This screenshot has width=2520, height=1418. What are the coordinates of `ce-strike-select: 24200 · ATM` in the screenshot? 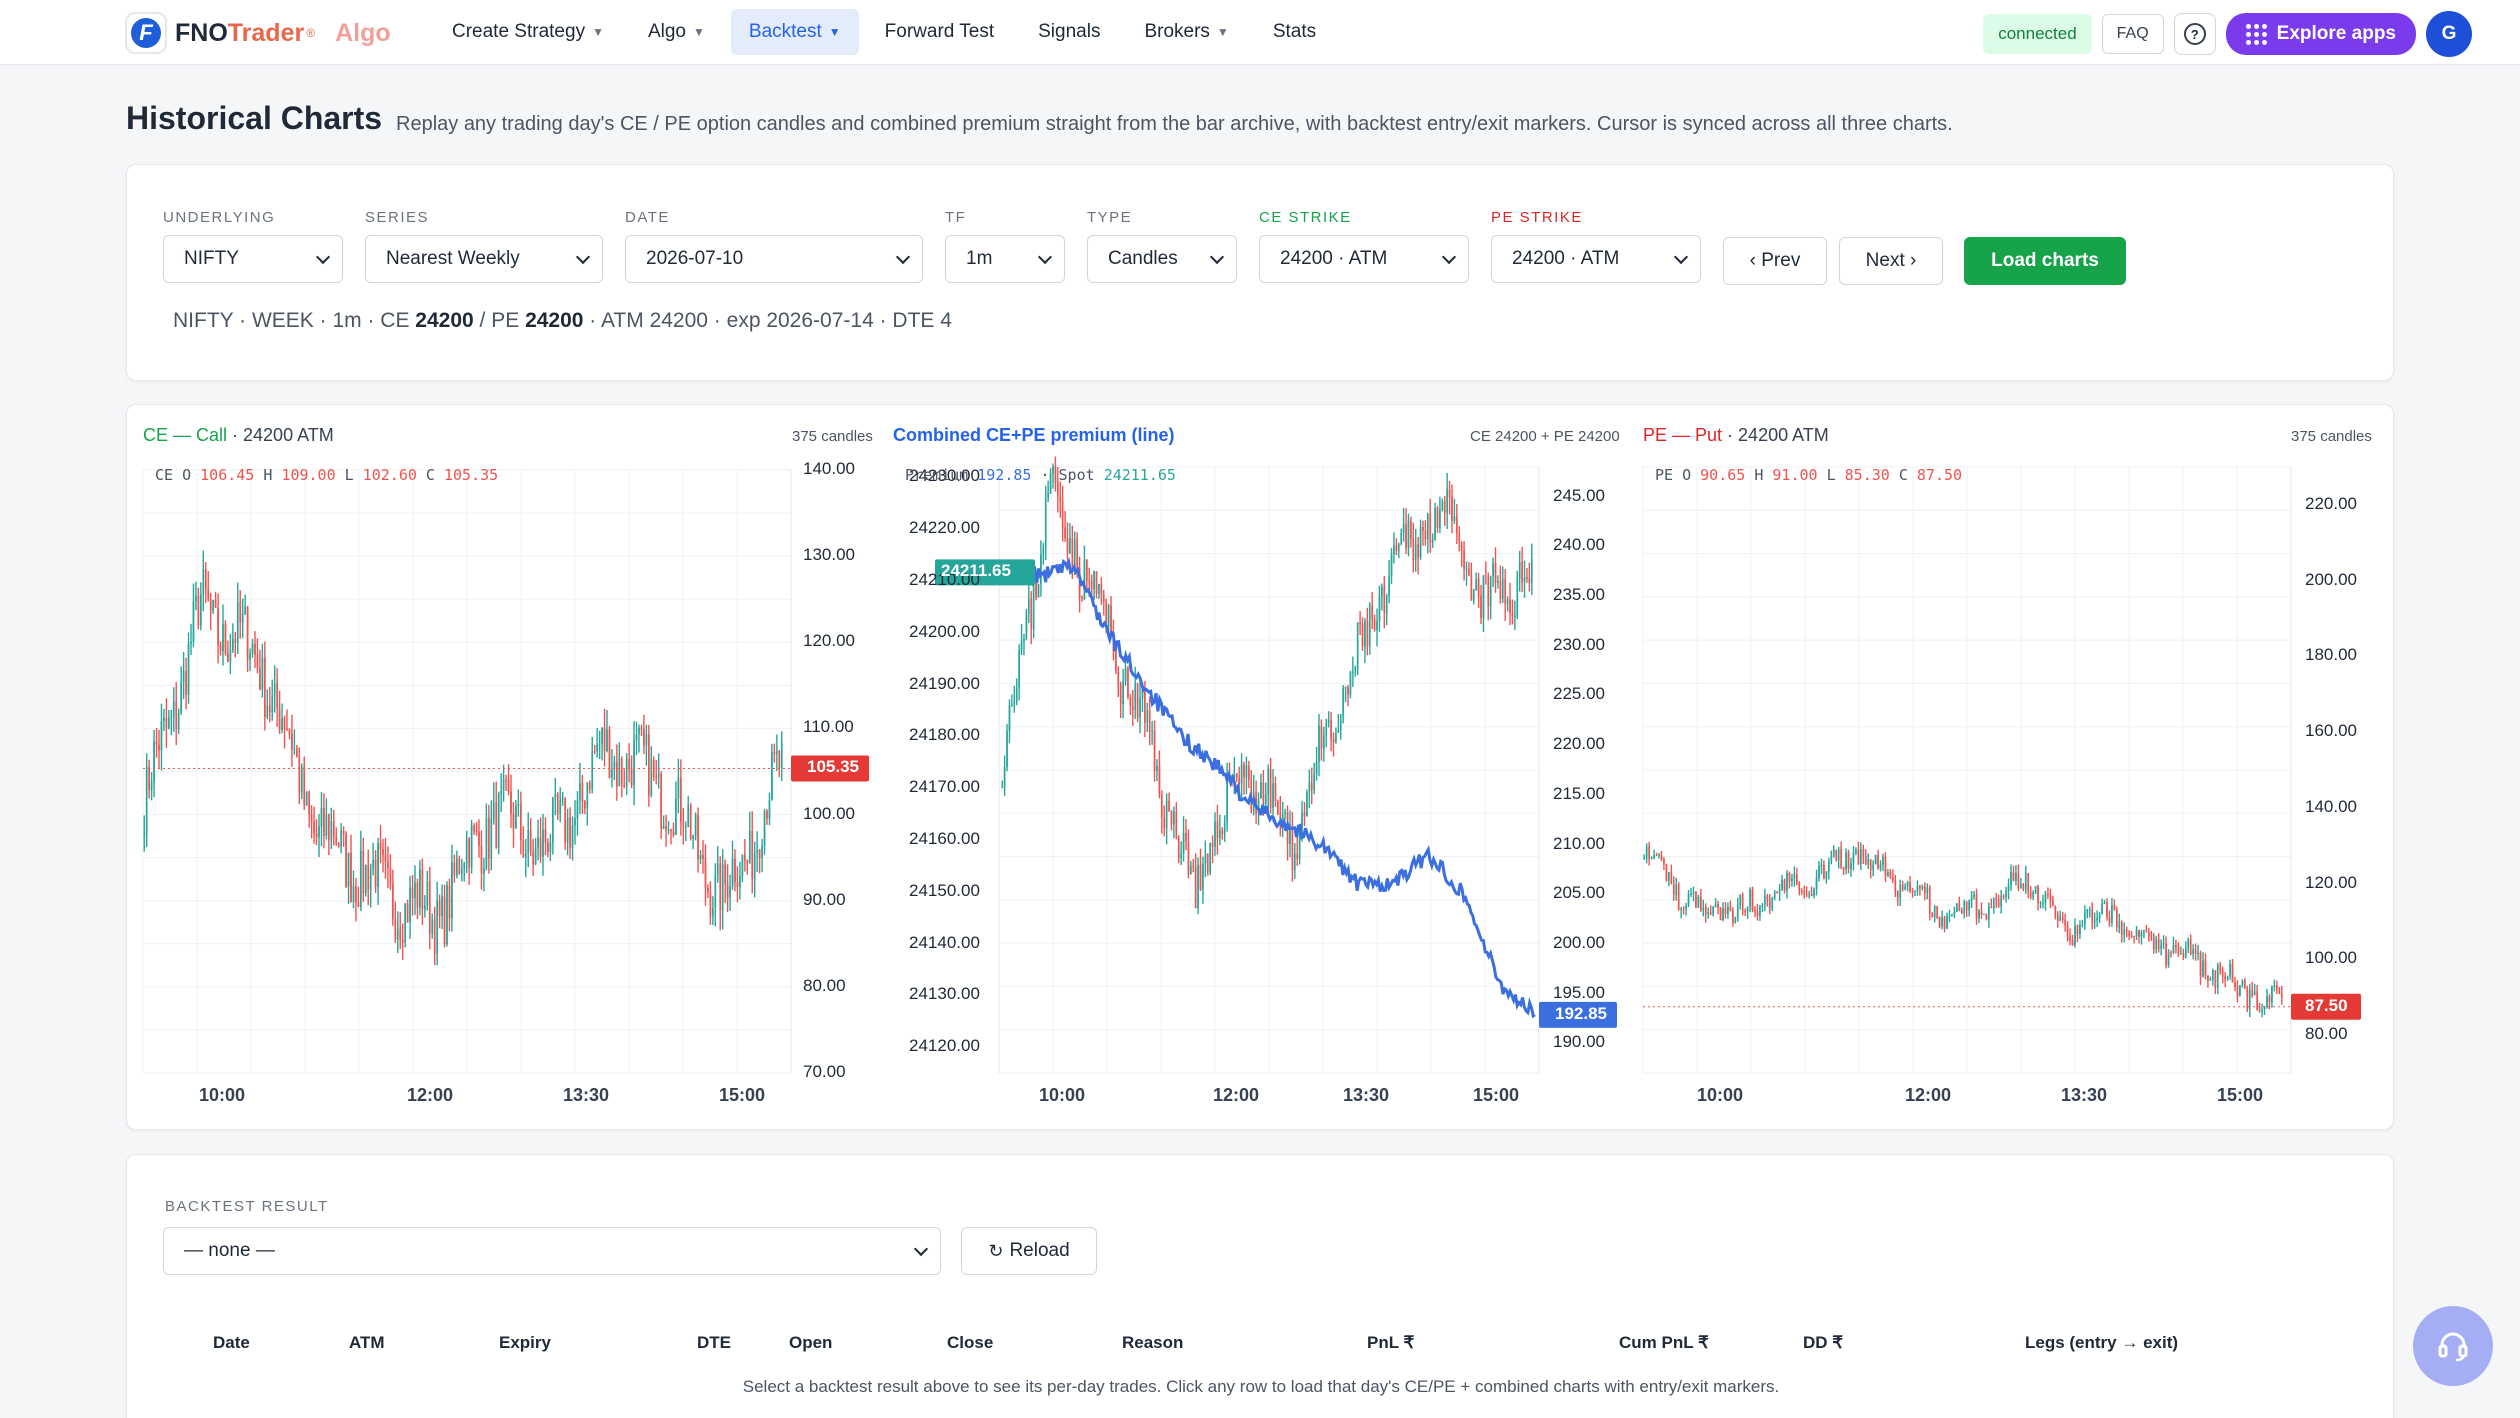 It's located at (1364, 259).